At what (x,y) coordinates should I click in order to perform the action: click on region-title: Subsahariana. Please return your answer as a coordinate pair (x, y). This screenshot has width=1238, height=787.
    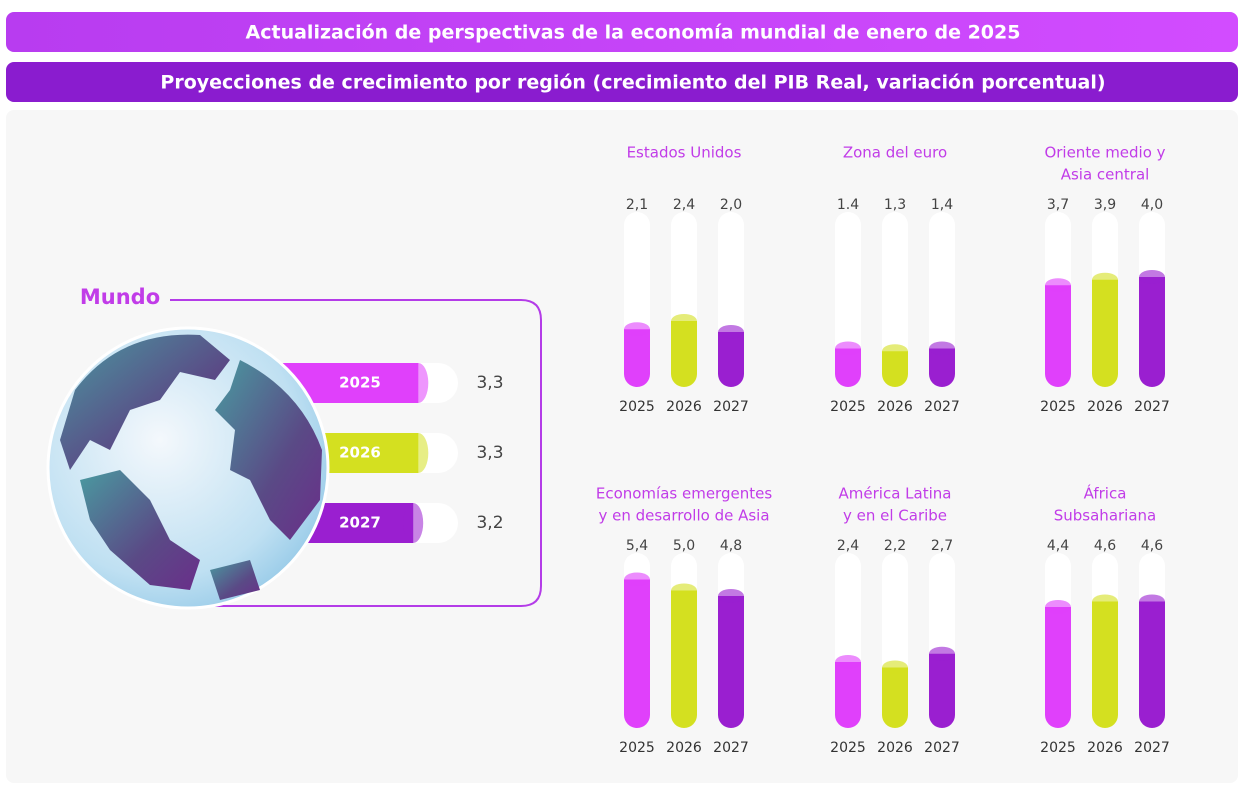
    Looking at the image, I should click on (1105, 516).